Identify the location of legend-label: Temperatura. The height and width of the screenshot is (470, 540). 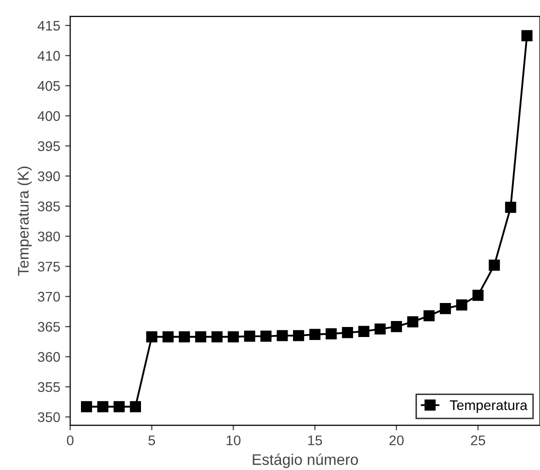
(489, 406).